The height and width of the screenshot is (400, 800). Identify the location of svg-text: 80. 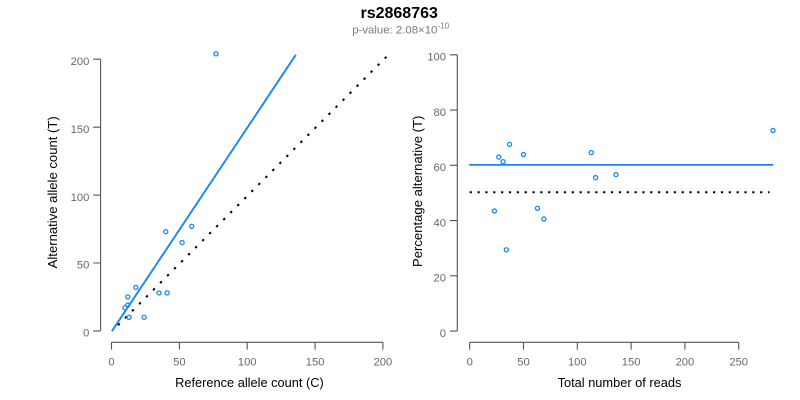
(440, 113).